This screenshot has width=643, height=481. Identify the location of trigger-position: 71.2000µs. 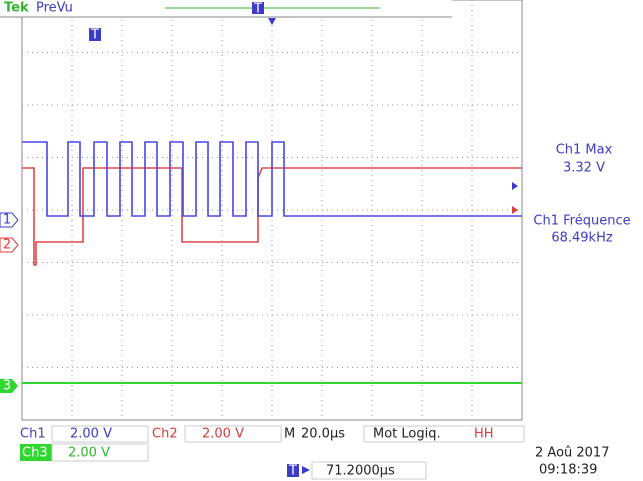
(360, 471).